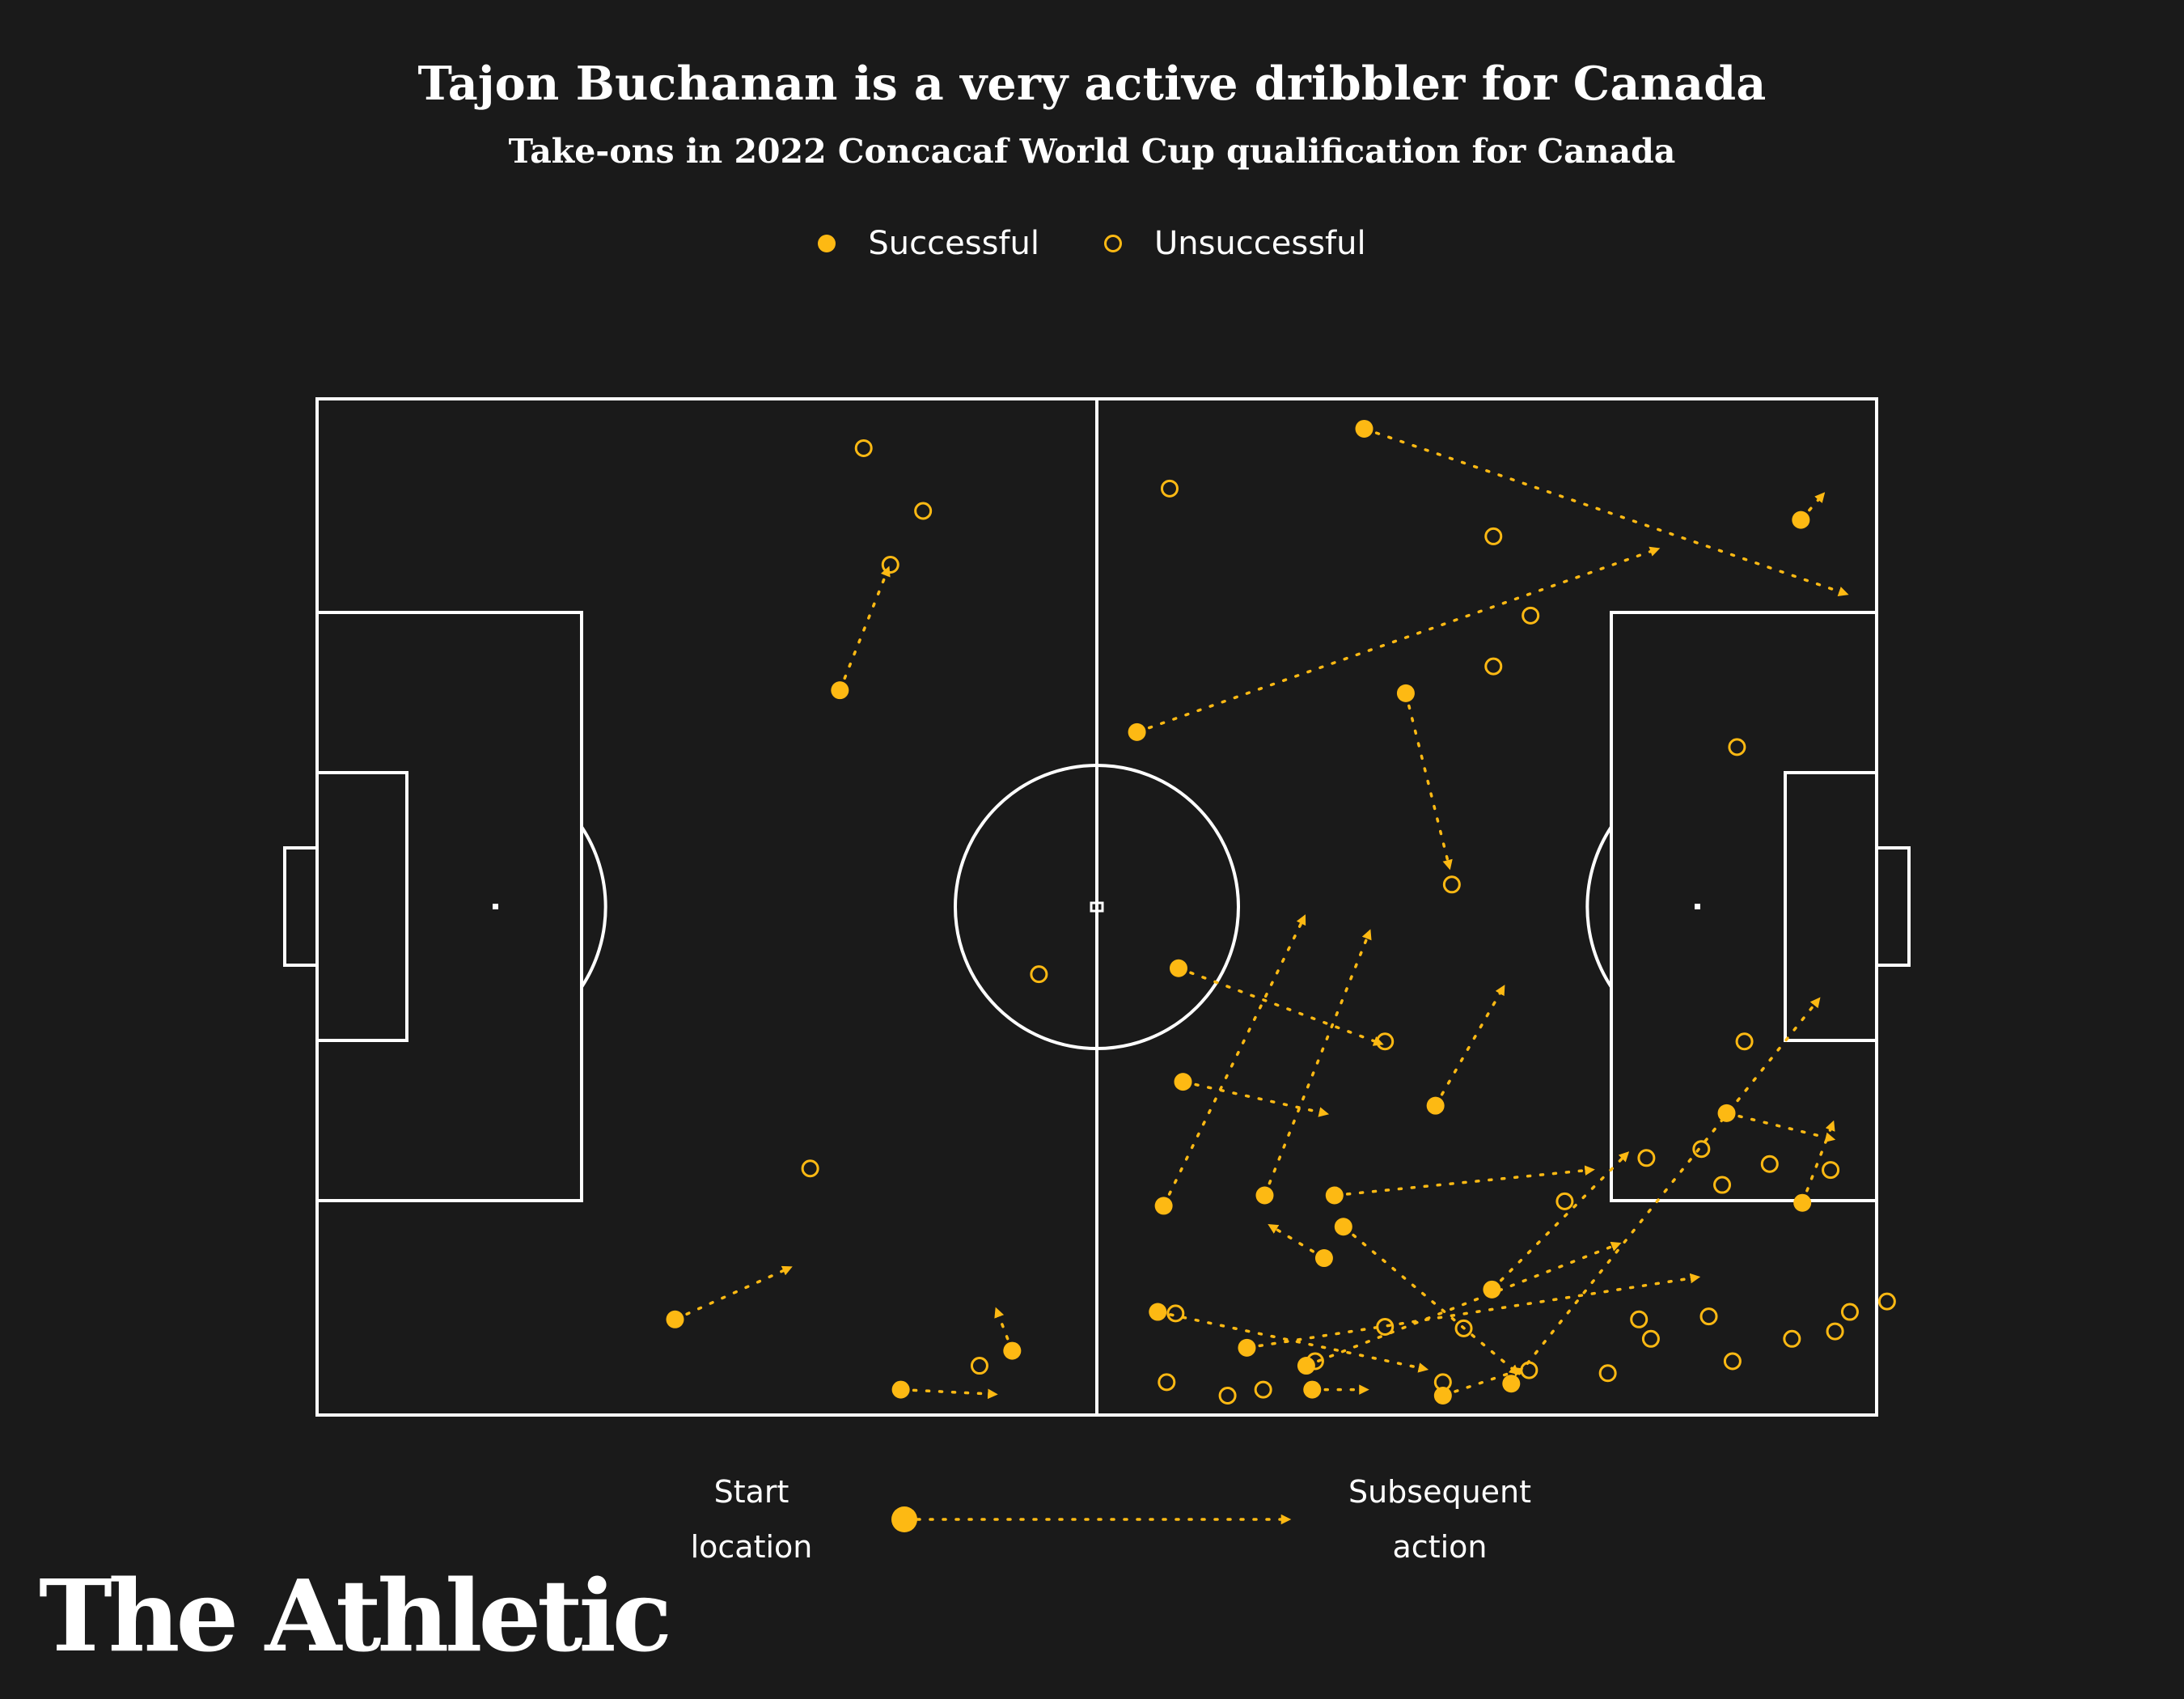  Describe the element at coordinates (495, 906) in the screenshot. I see `left-penalty-spot` at that location.